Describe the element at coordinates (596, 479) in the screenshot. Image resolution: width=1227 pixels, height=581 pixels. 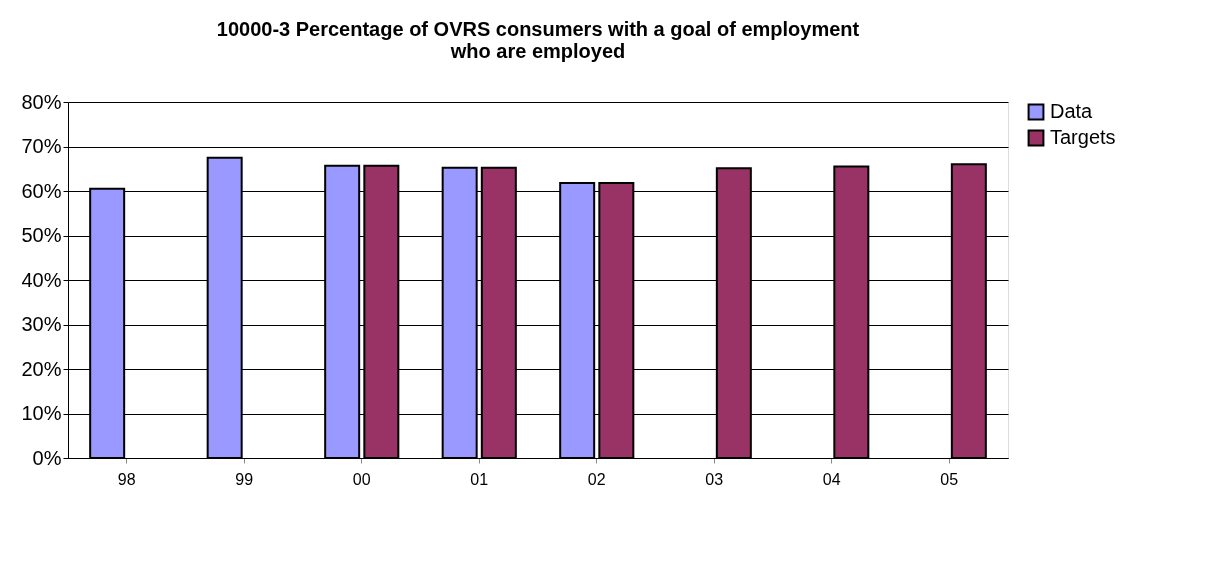
I see `x-tick-label: 02` at that location.